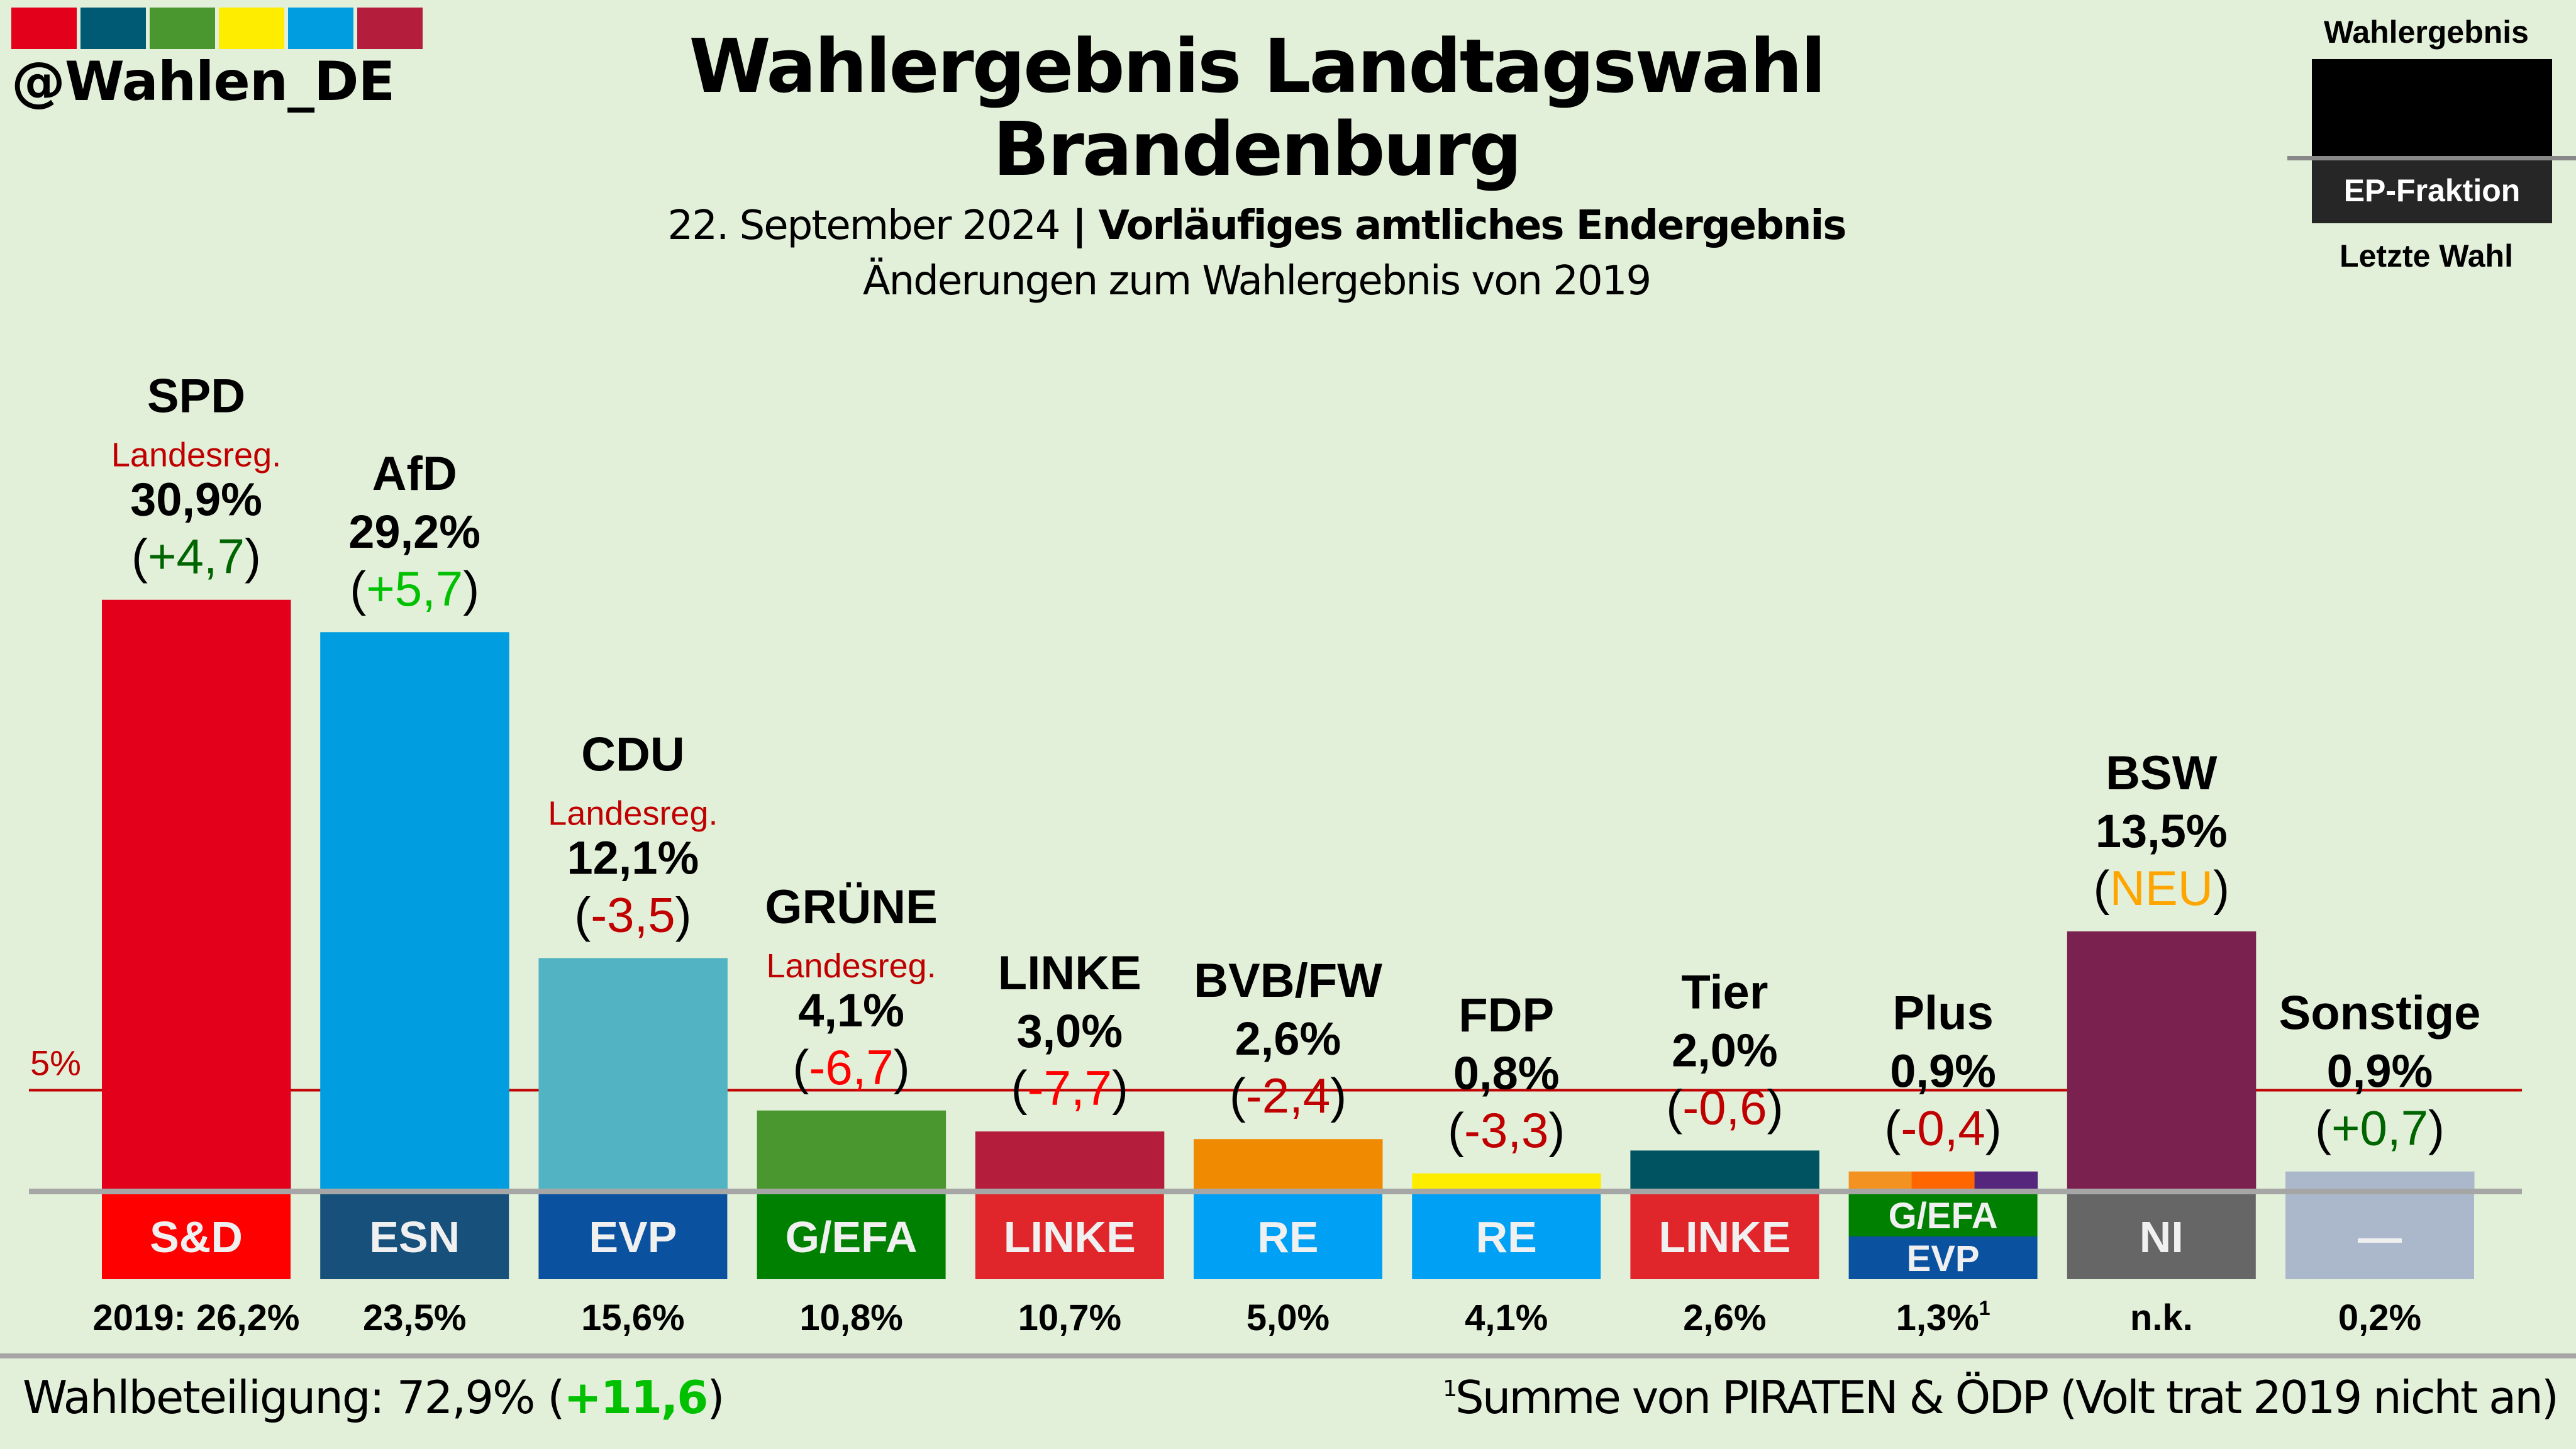 This screenshot has width=2576, height=1449. What do you see at coordinates (55, 1063) in the screenshot?
I see `threshold-label: 5%` at bounding box center [55, 1063].